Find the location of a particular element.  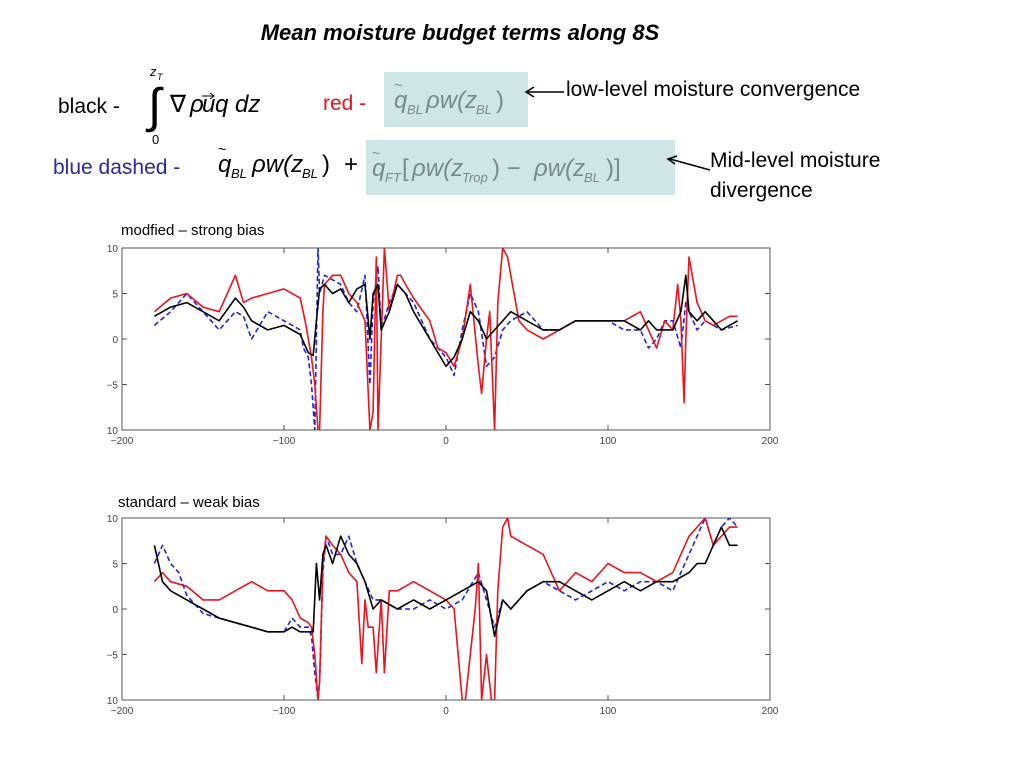

svg-text: T is located at coordinates (160, 77).